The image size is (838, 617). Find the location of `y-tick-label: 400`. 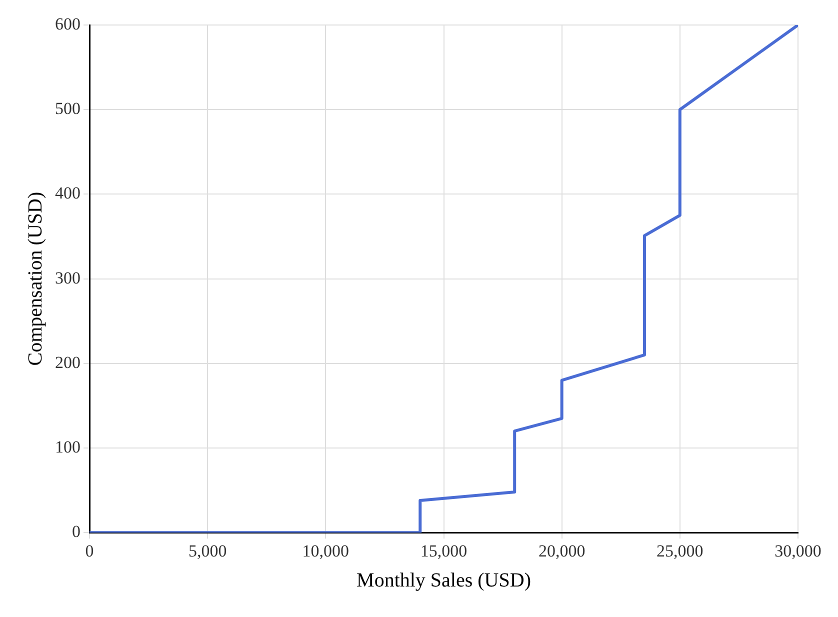

y-tick-label: 400 is located at coordinates (67, 193).